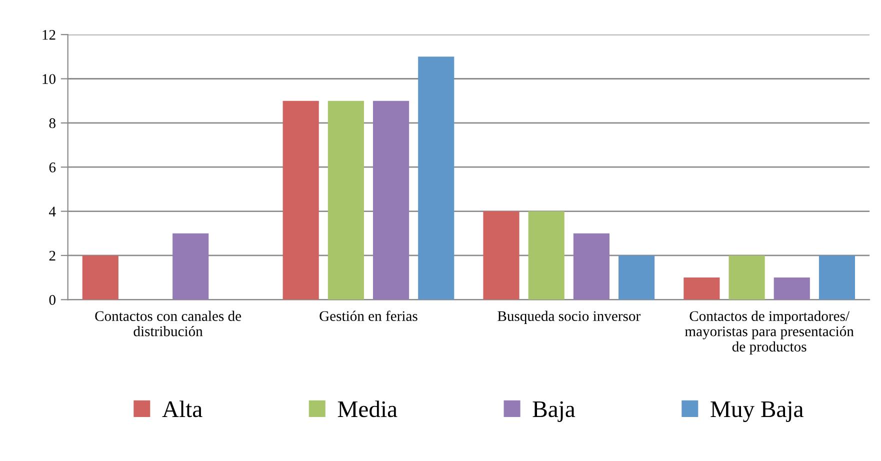 The width and height of the screenshot is (881, 461). I want to click on legend-label: Media, so click(368, 409).